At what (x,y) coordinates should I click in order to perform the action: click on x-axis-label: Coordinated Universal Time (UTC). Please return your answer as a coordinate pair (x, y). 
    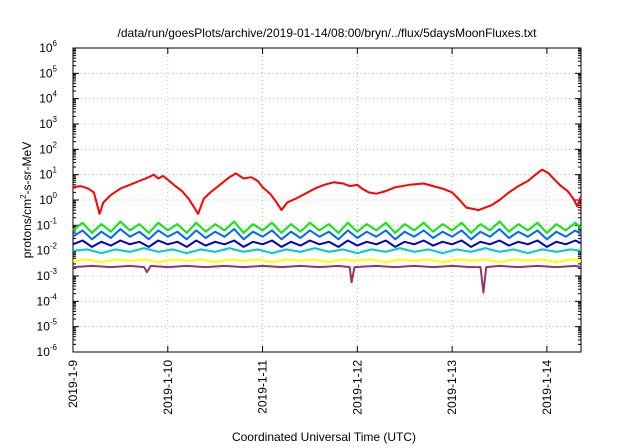
    Looking at the image, I should click on (324, 437).